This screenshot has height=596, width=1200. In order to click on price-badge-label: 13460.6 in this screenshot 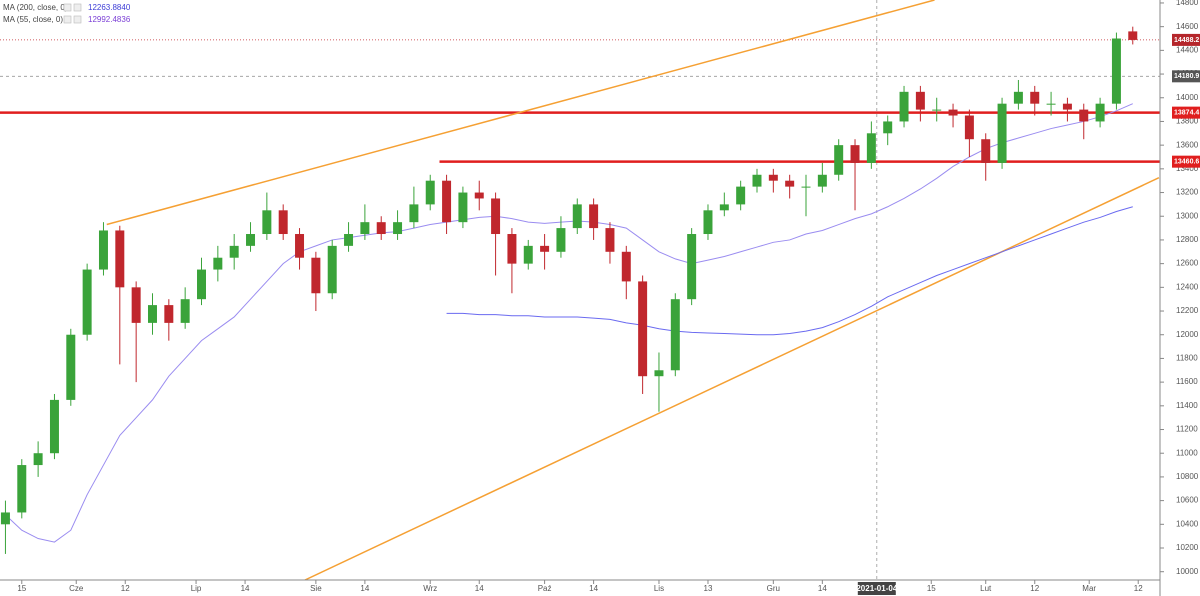, I will do `click(1186, 162)`.